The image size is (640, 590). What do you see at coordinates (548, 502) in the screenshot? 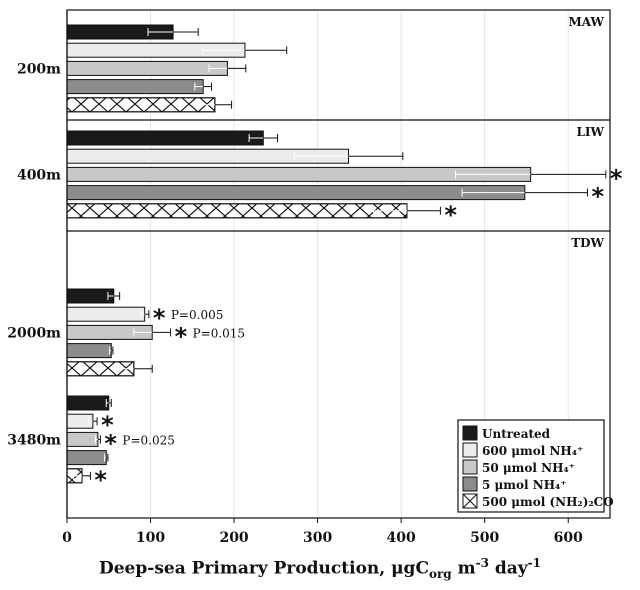
I see `legend-label-4: 500 μmol (NH₂)₂CO` at bounding box center [548, 502].